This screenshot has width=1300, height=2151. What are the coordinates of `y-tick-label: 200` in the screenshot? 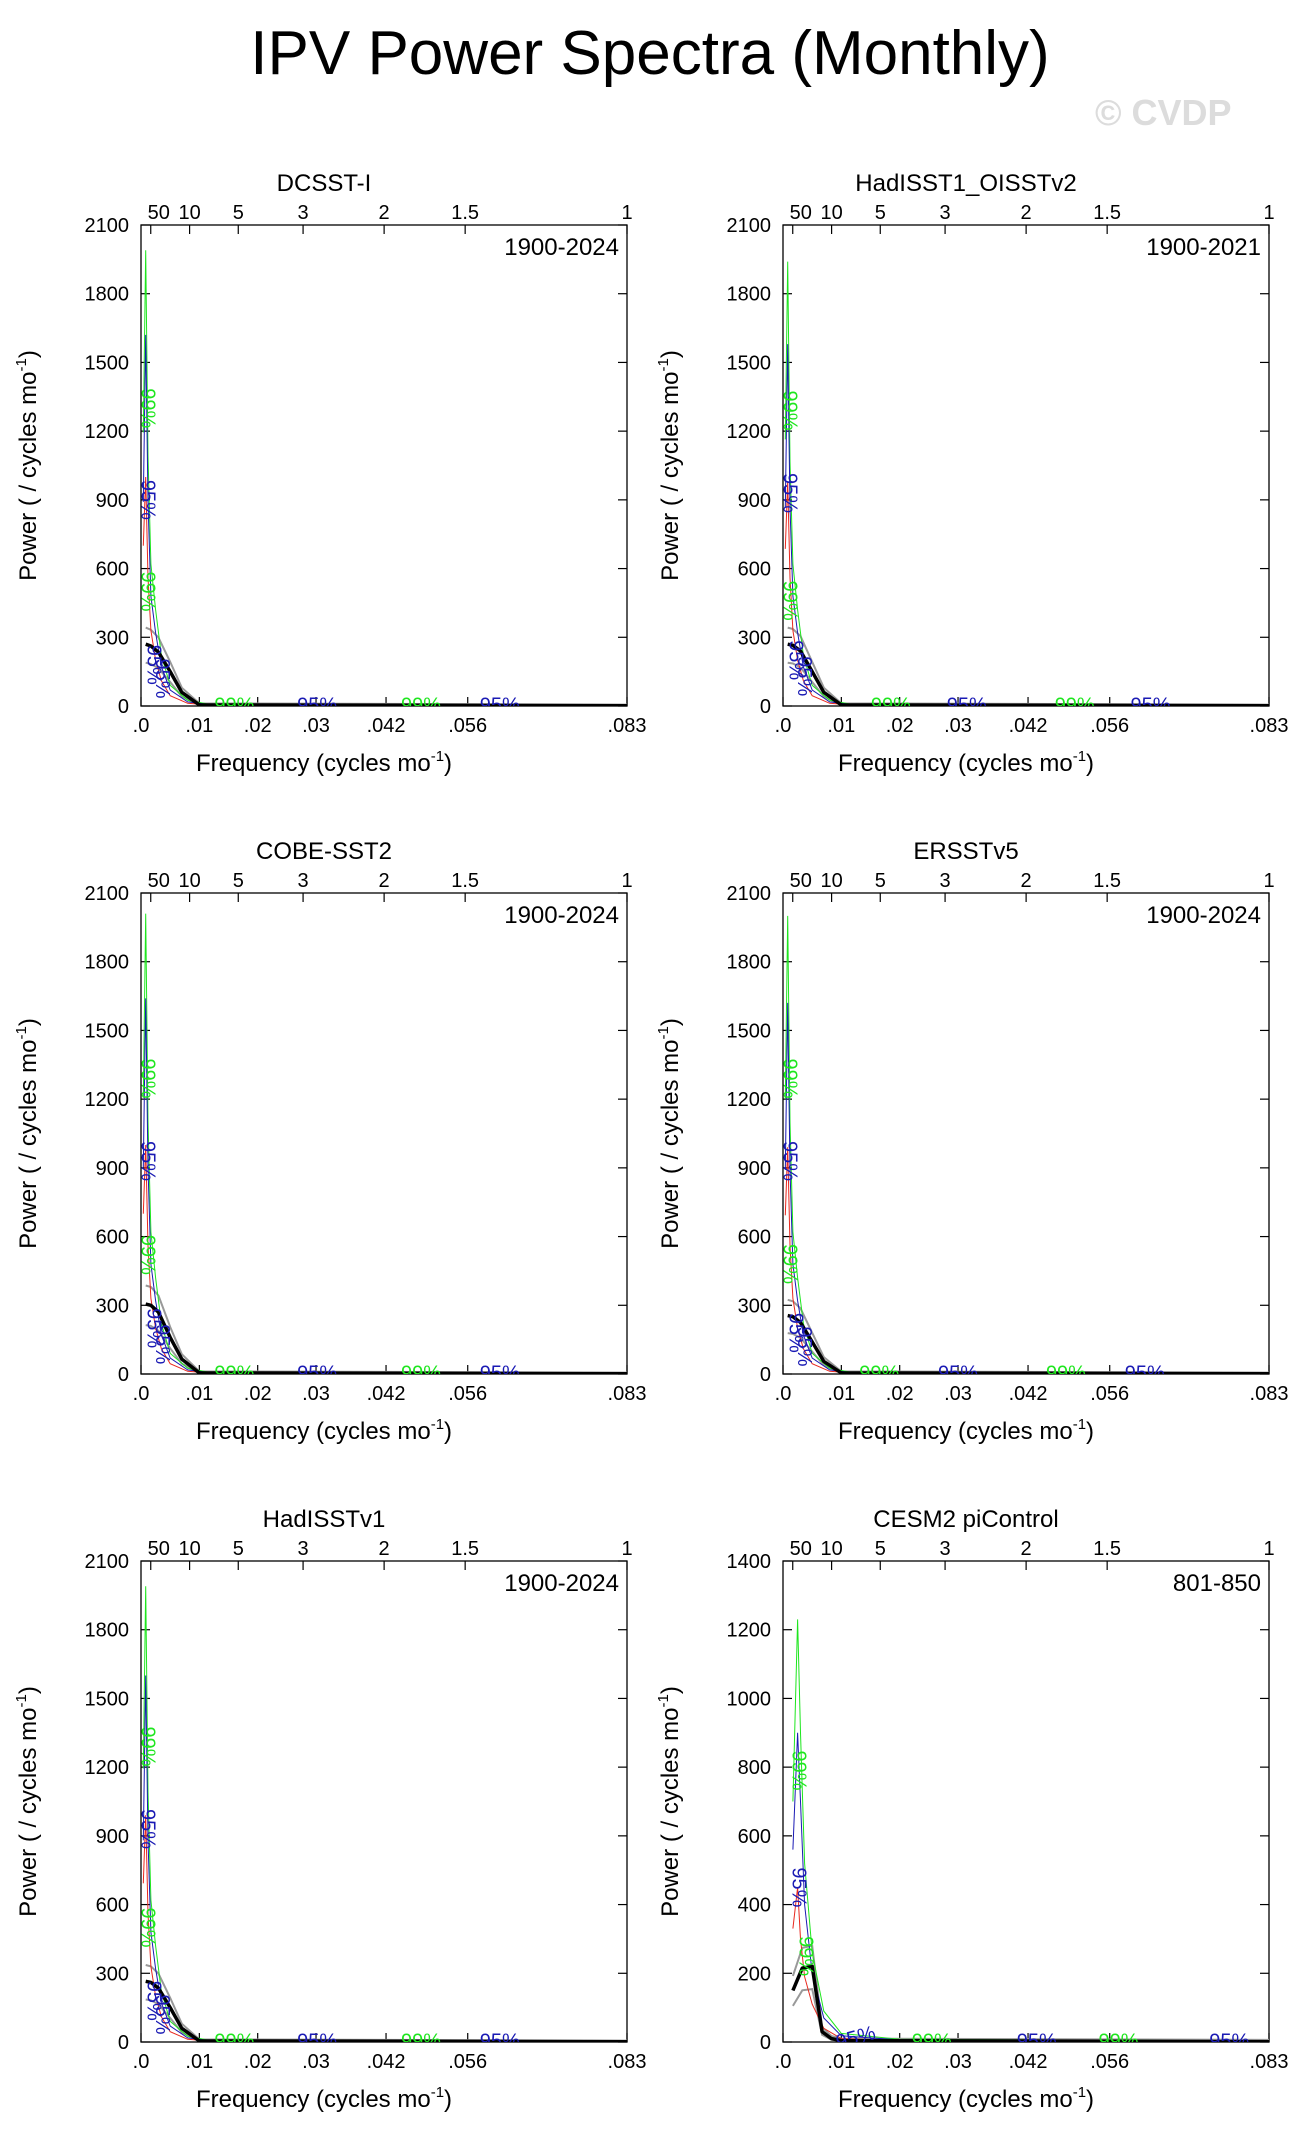 It's located at (754, 1974).